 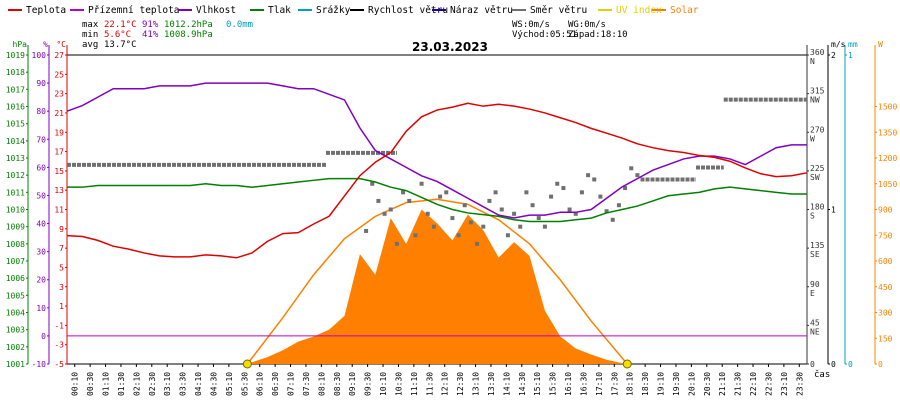 What do you see at coordinates (812, 138) in the screenshot?
I see `dir-tick-label-dir: W` at bounding box center [812, 138].